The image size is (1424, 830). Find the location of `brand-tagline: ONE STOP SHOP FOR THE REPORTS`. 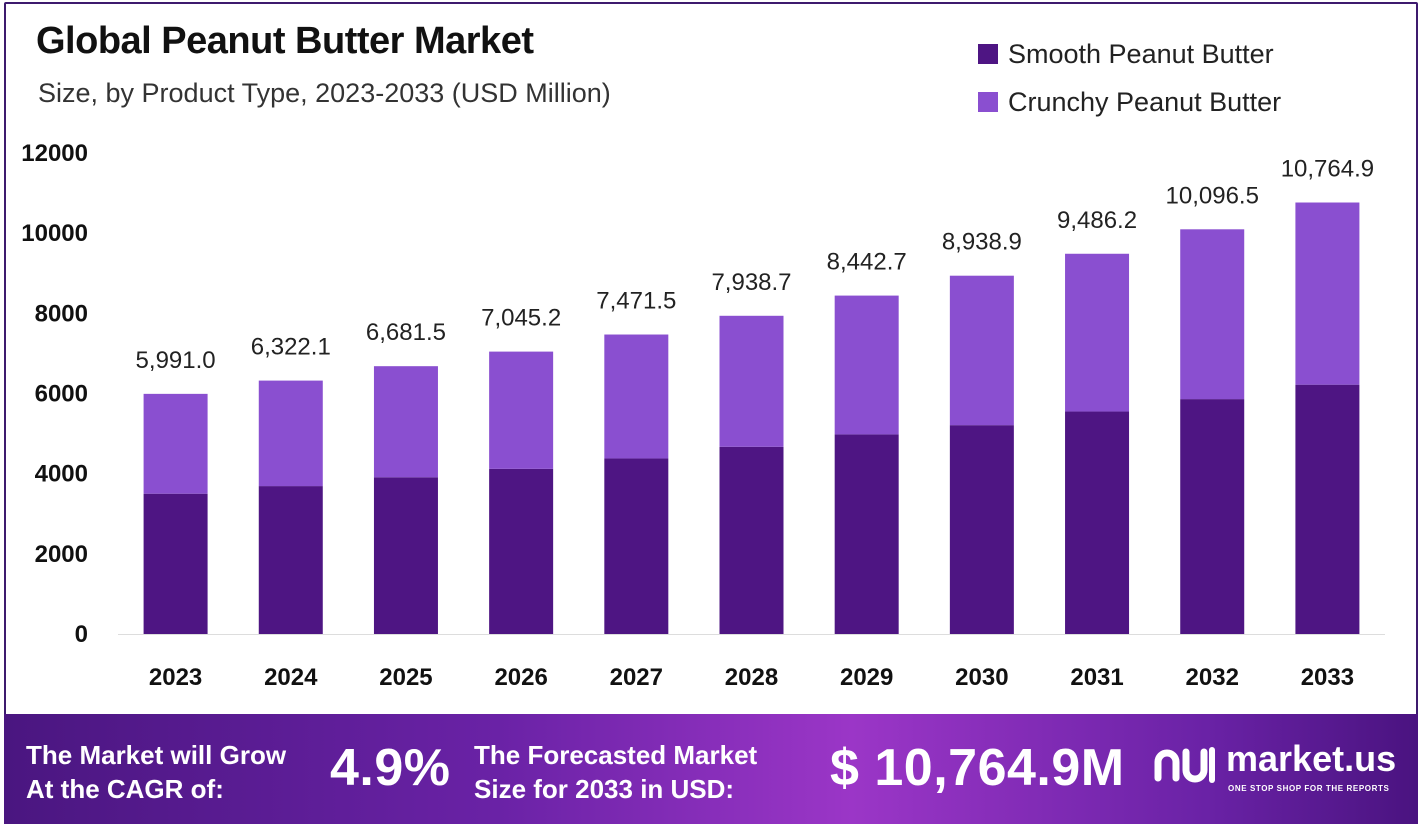

brand-tagline: ONE STOP SHOP FOR THE REPORTS is located at coordinates (1309, 788).